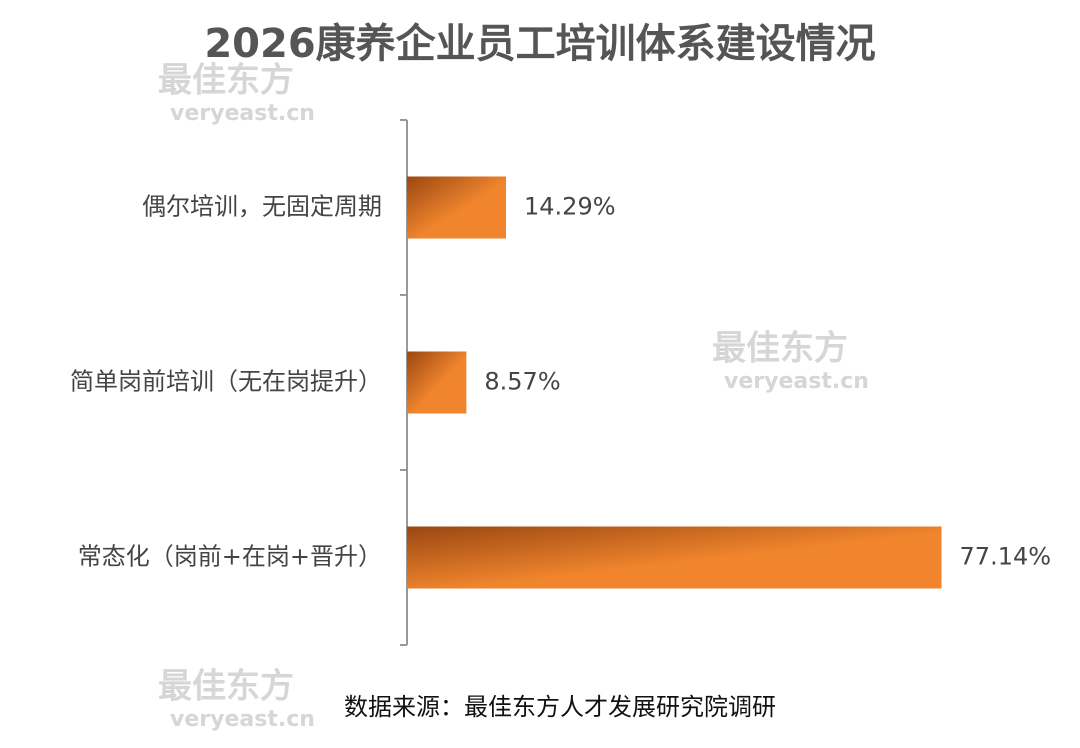 Image resolution: width=1080 pixels, height=748 pixels. What do you see at coordinates (560, 707) in the screenshot?
I see `source-note: 数据来源：最佳东方人才发展研究院调研` at bounding box center [560, 707].